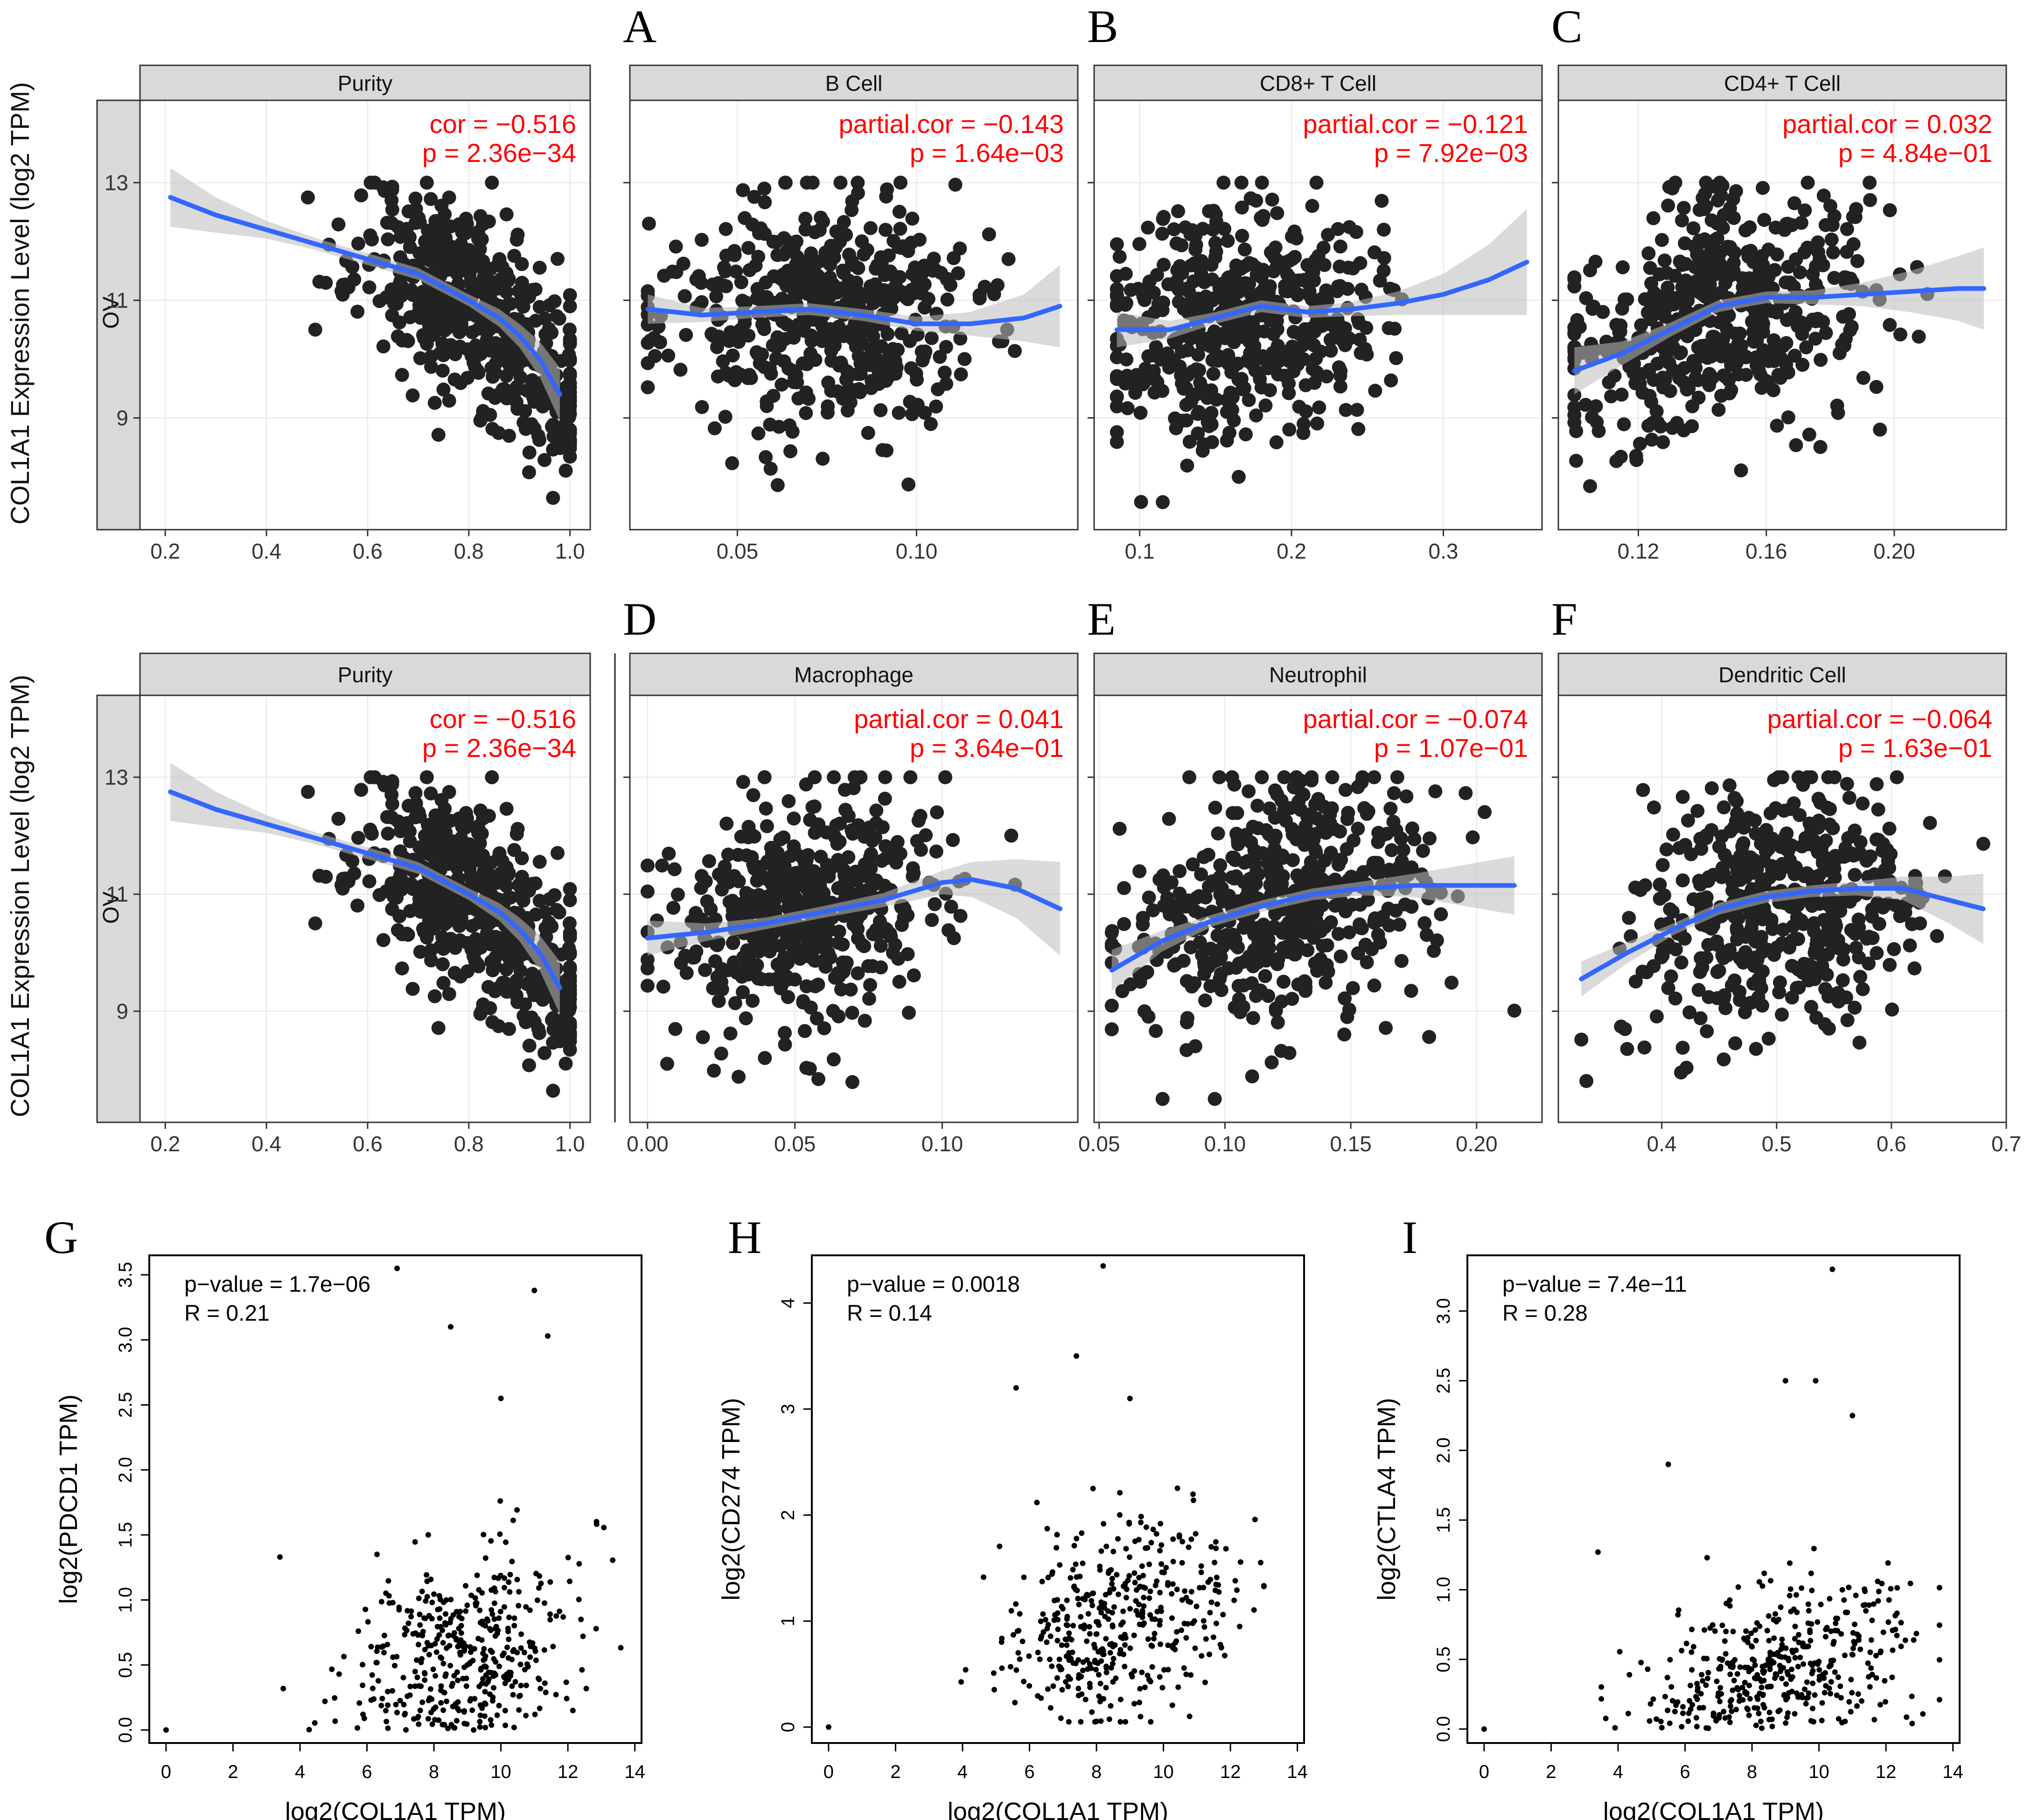 Image resolution: width=2024 pixels, height=1820 pixels. Describe the element at coordinates (738, 551) in the screenshot. I see `x-tick-label: 0.05` at that location.